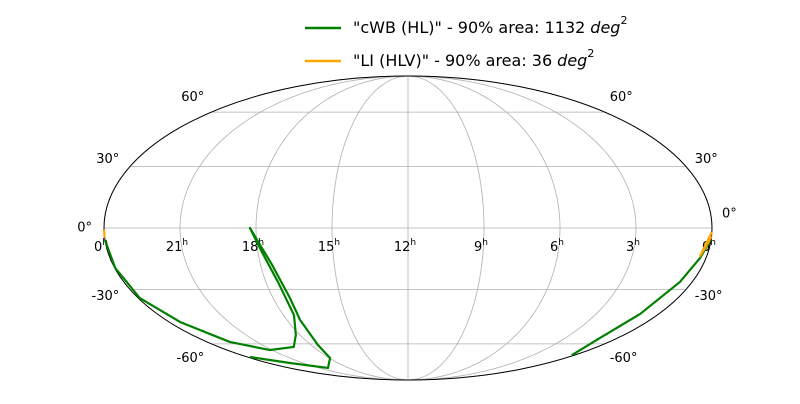  Describe the element at coordinates (326, 247) in the screenshot. I see `x-tick-value: 15` at that location.